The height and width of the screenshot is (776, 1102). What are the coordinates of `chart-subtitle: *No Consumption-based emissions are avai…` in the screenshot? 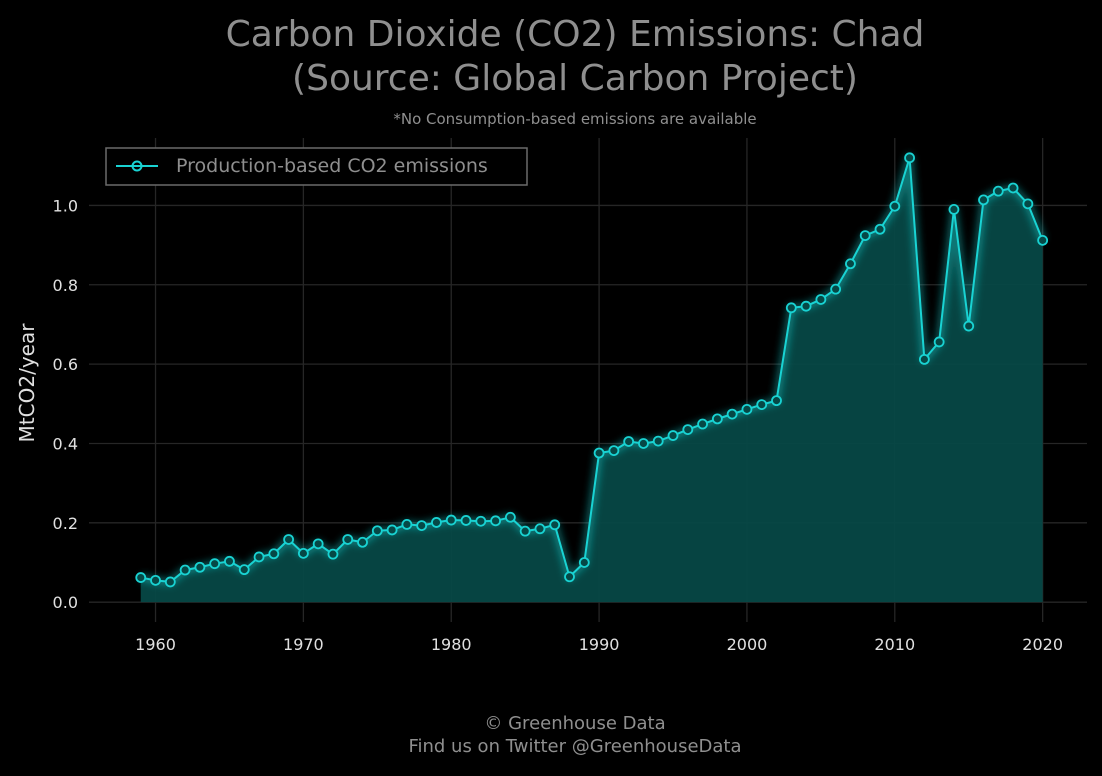 It's located at (574, 119).